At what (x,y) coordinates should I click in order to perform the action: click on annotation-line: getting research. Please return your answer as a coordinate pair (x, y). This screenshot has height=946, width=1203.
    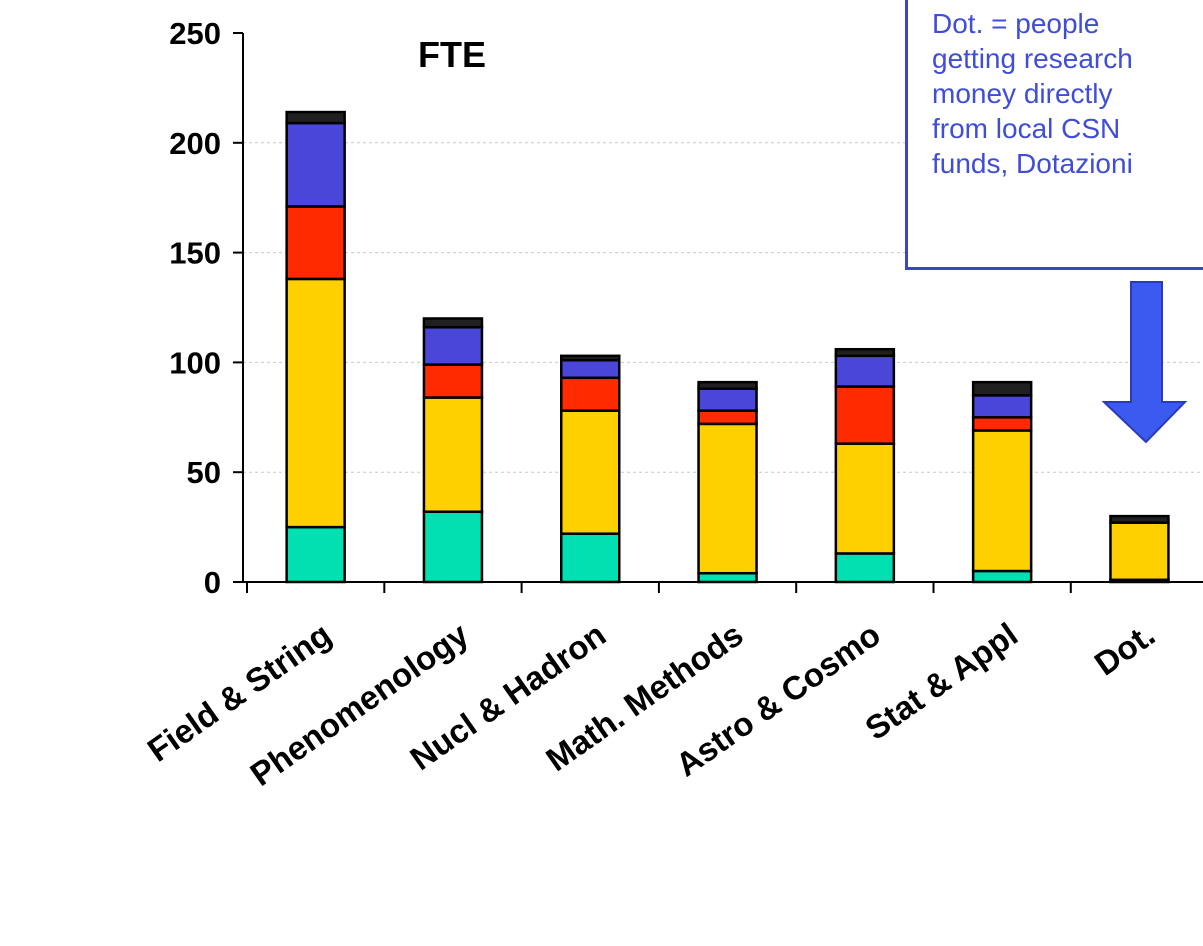
    Looking at the image, I should click on (1032, 58).